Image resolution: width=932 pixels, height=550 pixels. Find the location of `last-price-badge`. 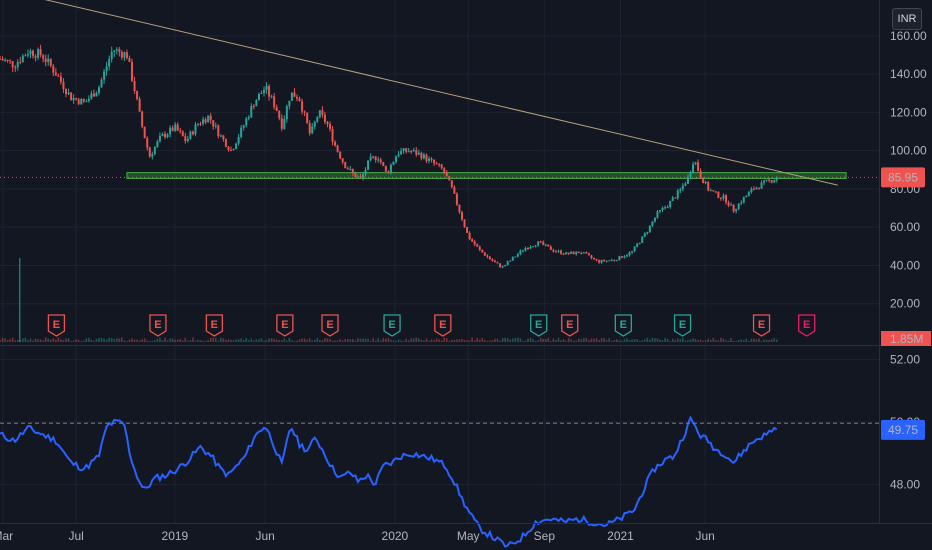

last-price-badge is located at coordinates (903, 177).